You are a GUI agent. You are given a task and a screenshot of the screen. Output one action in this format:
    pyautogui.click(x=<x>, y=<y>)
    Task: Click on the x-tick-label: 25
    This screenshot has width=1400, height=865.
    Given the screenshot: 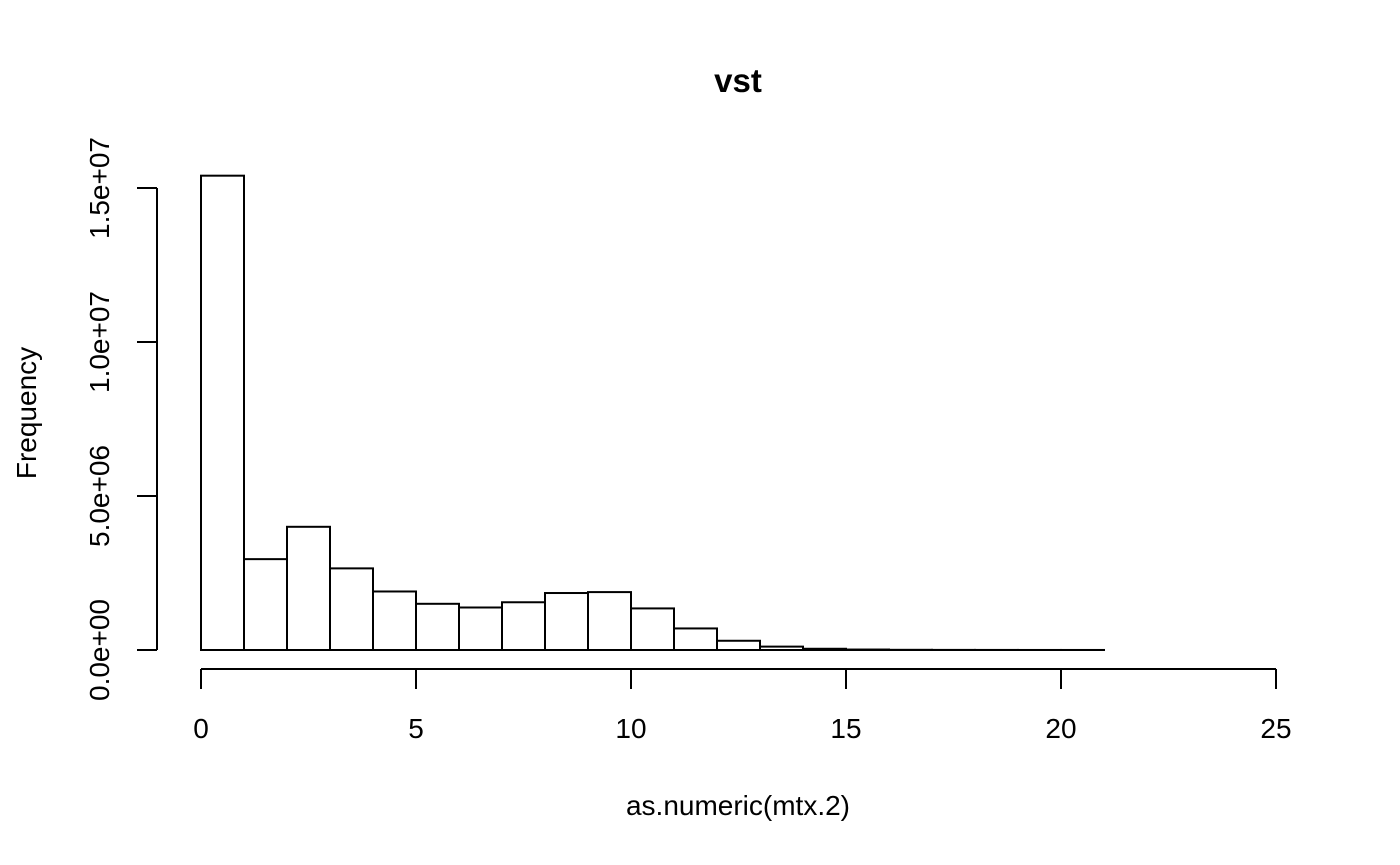 What is the action you would take?
    pyautogui.click(x=1275, y=728)
    